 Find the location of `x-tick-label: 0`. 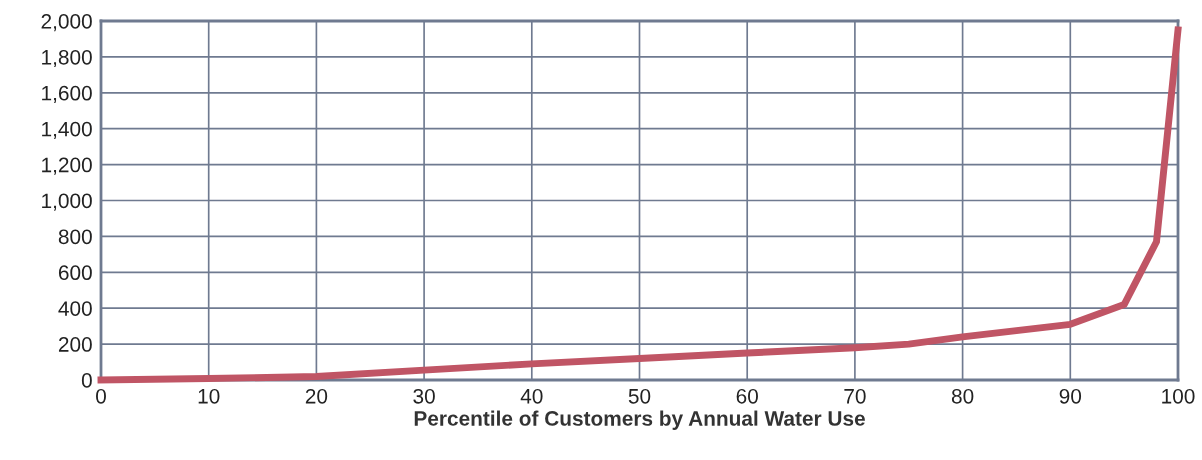

x-tick-label: 0 is located at coordinates (101, 396).